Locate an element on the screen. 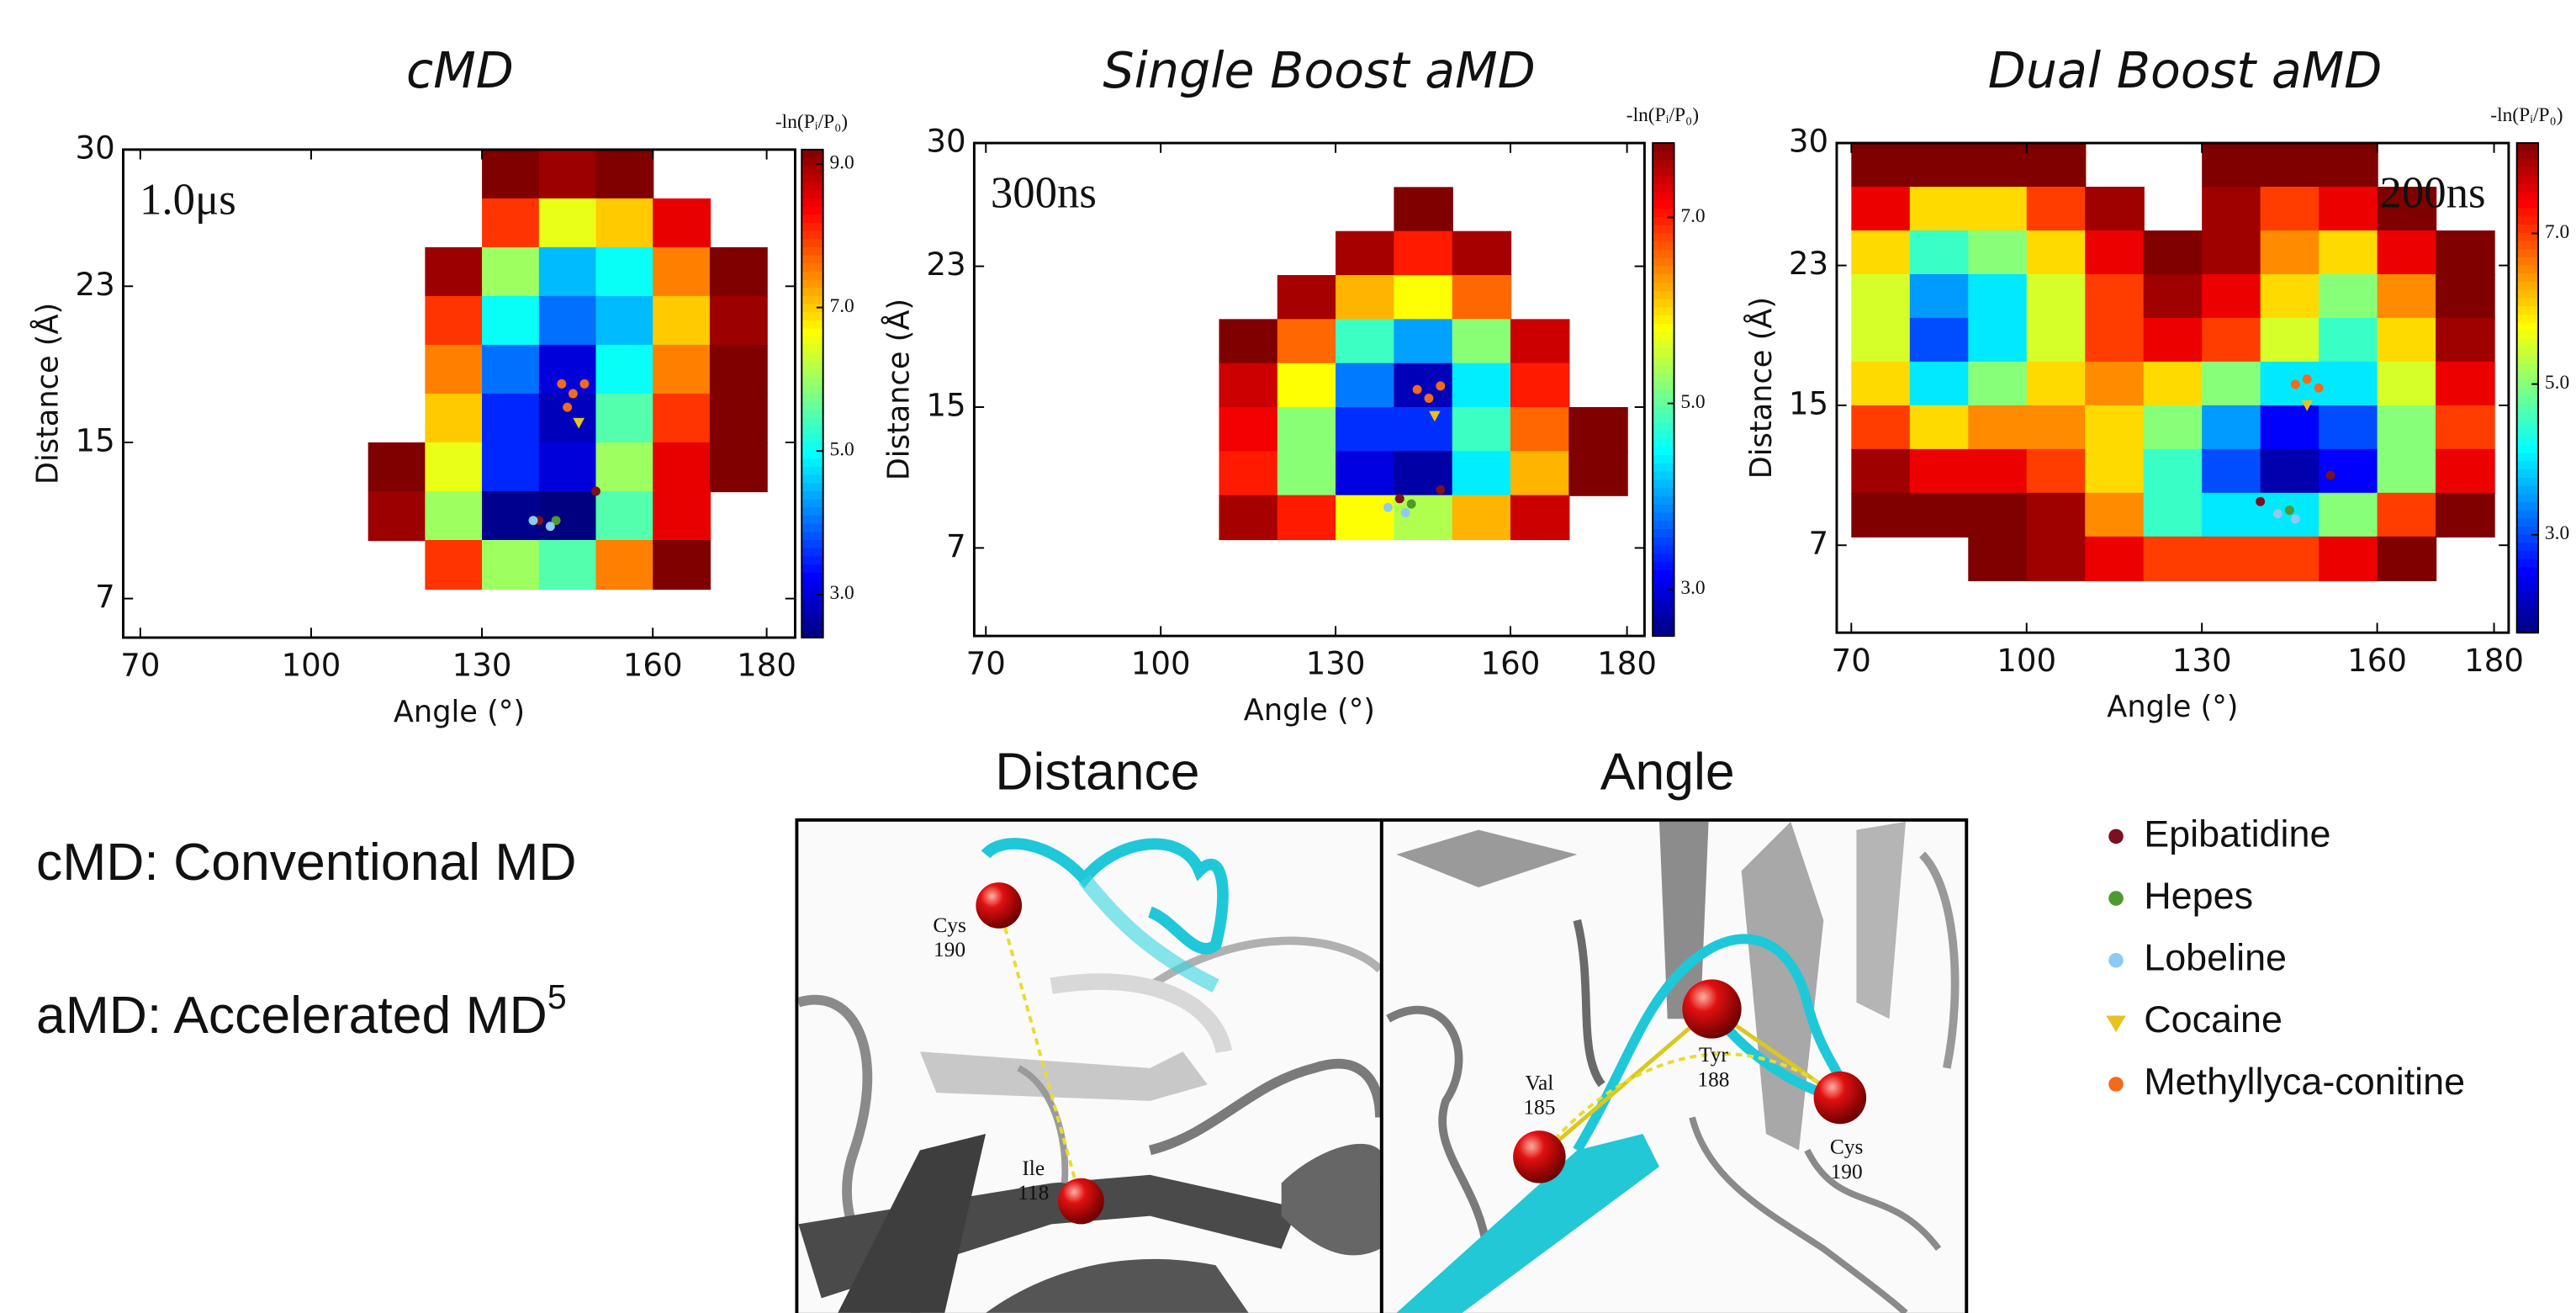 This screenshot has height=1313, width=2576. plot-area is located at coordinates (568, 369).